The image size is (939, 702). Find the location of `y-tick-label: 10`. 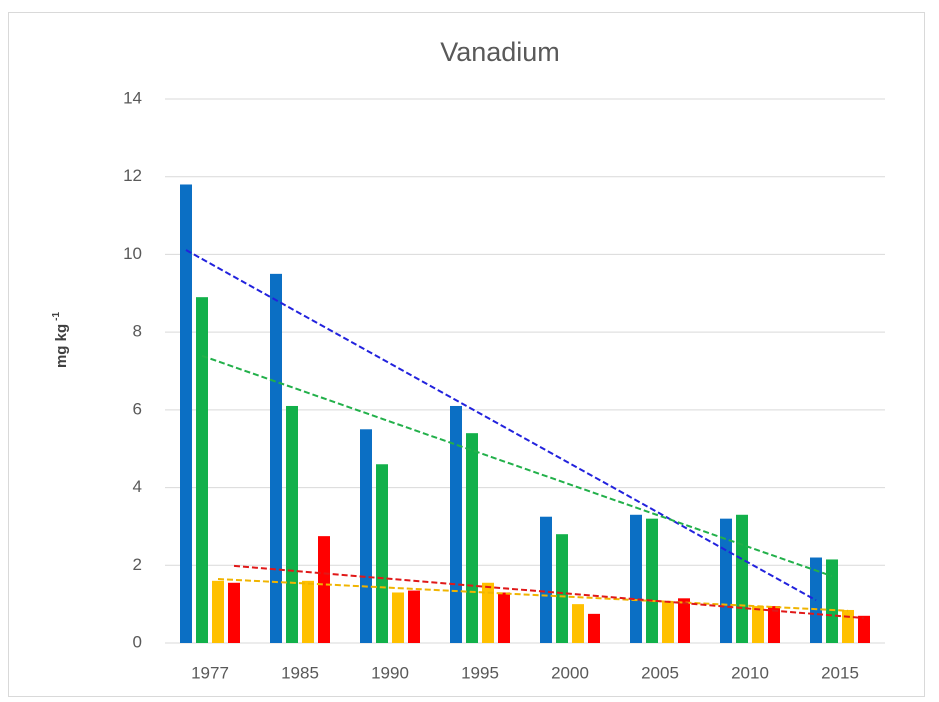

y-tick-label: 10 is located at coordinates (132, 253).